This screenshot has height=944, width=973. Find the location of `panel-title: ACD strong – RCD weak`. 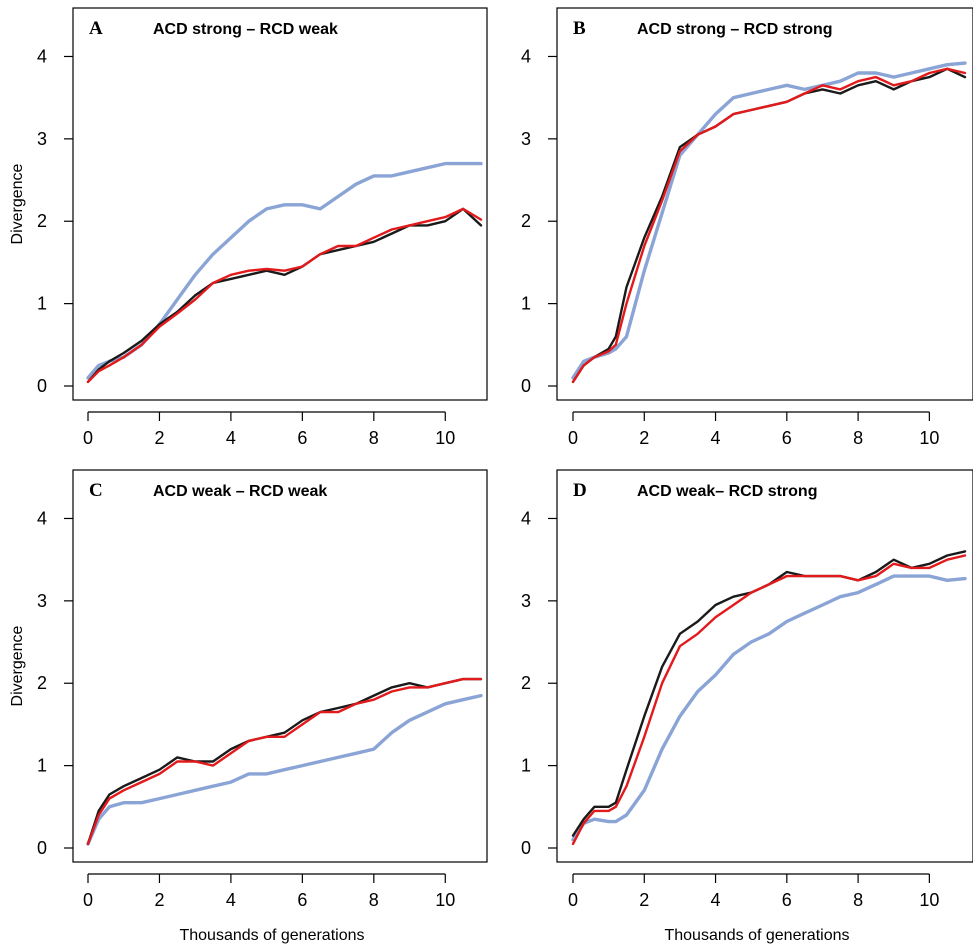

panel-title: ACD strong – RCD weak is located at coordinates (245, 29).